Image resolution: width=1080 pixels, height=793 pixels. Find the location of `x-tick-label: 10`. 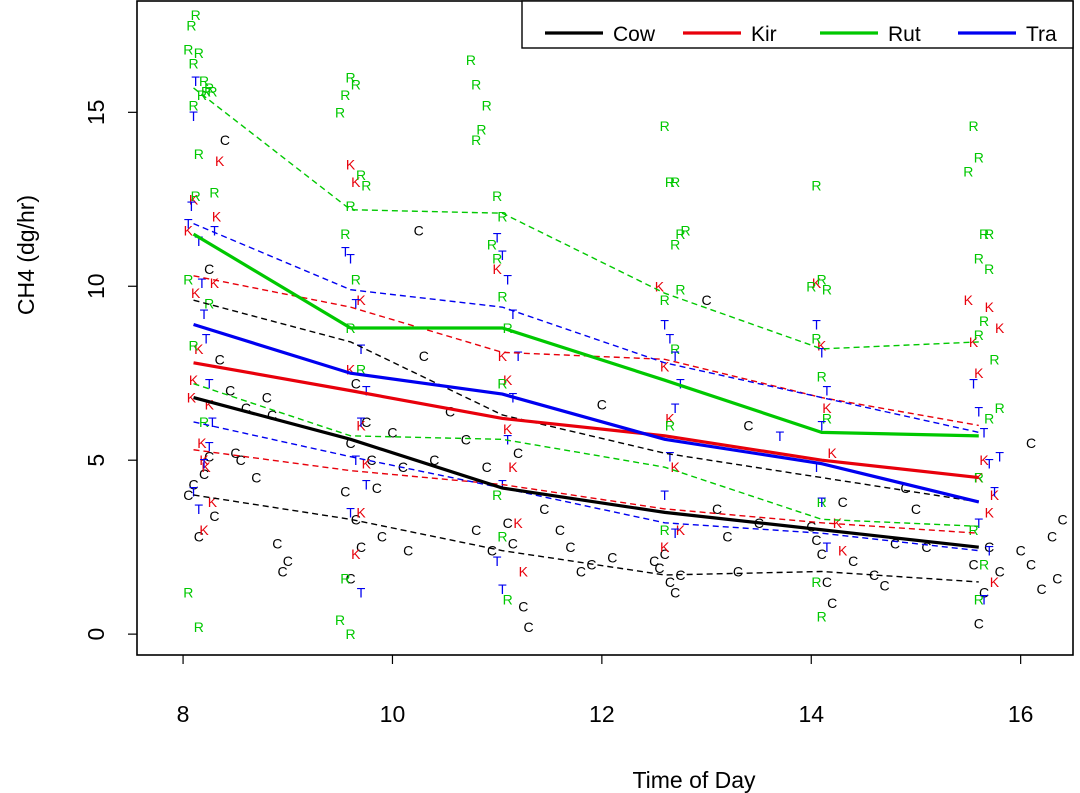

x-tick-label: 10 is located at coordinates (393, 714).